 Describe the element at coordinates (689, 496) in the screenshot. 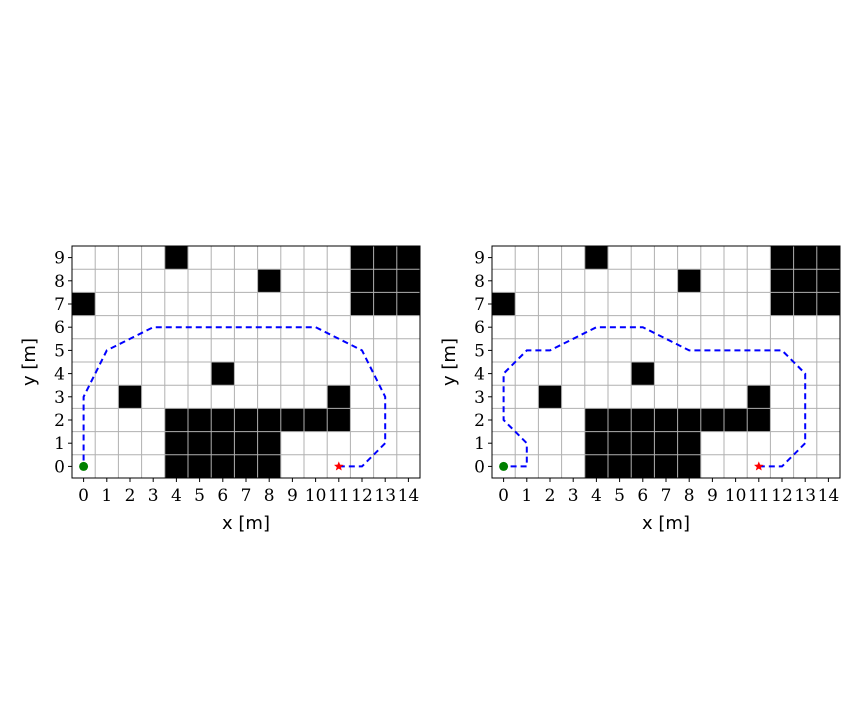

I see `x-tick-label: 8` at that location.